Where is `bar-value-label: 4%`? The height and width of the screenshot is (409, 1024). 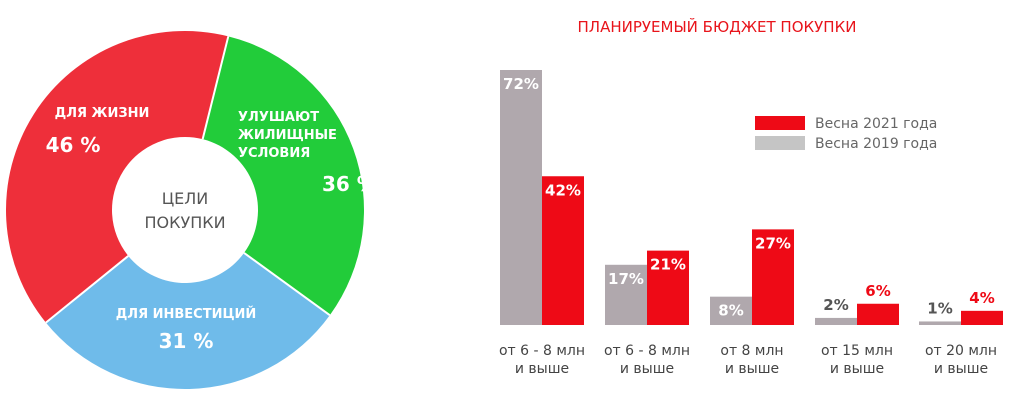
bar-value-label: 4% is located at coordinates (981, 298).